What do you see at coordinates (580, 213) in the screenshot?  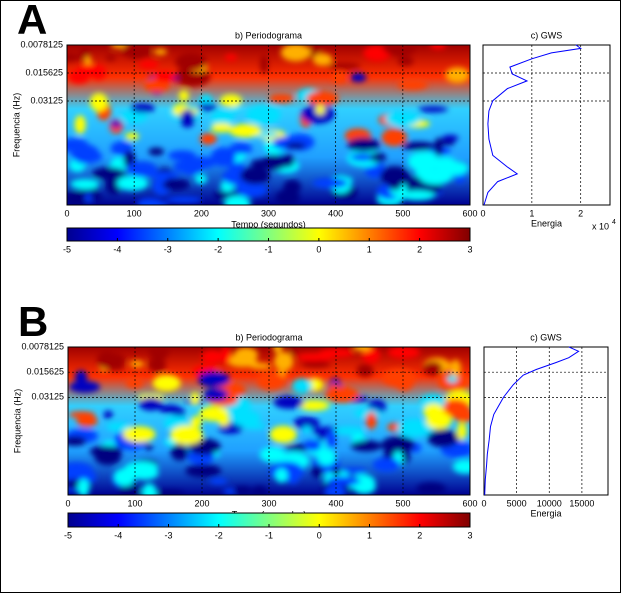 I see `x-tick-label: 2` at bounding box center [580, 213].